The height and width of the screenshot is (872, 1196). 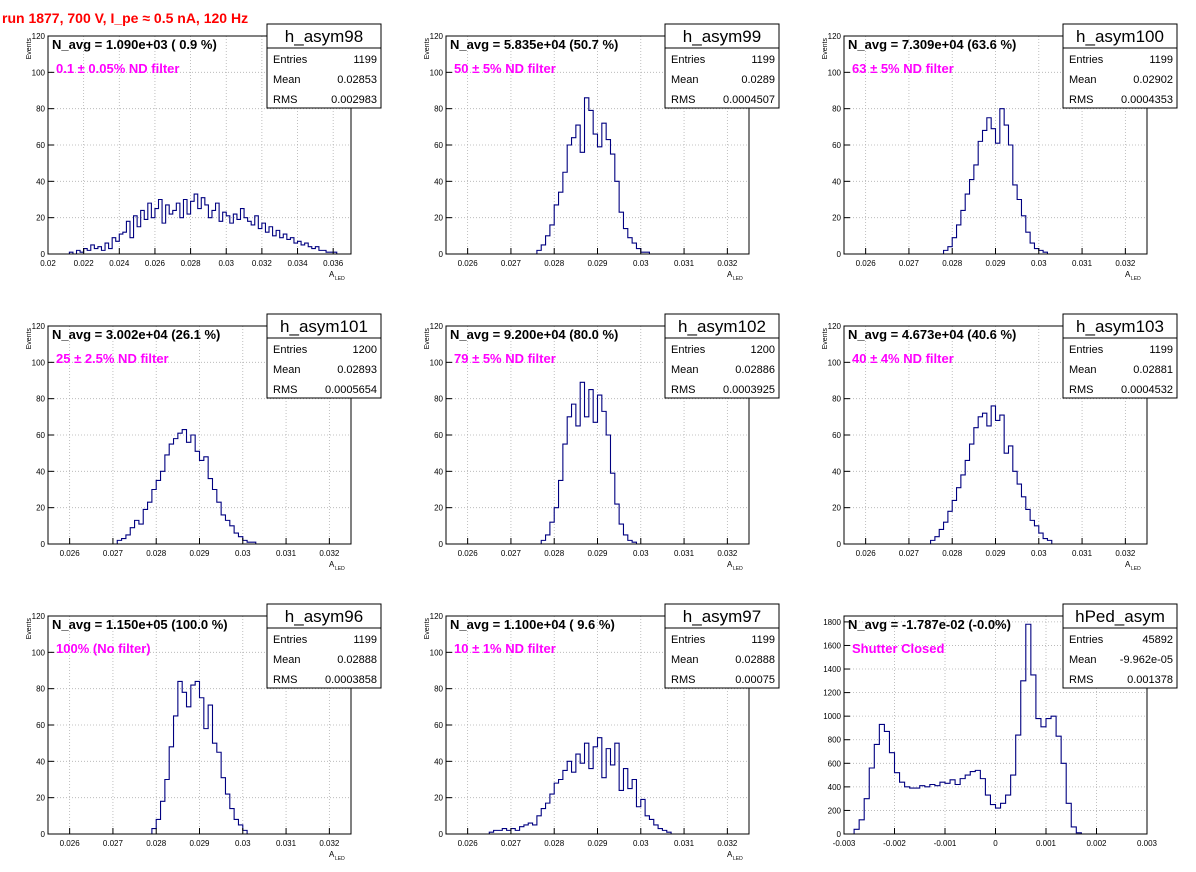 What do you see at coordinates (505, 648) in the screenshot?
I see `filter-label: 10 ± 1% ND filter` at bounding box center [505, 648].